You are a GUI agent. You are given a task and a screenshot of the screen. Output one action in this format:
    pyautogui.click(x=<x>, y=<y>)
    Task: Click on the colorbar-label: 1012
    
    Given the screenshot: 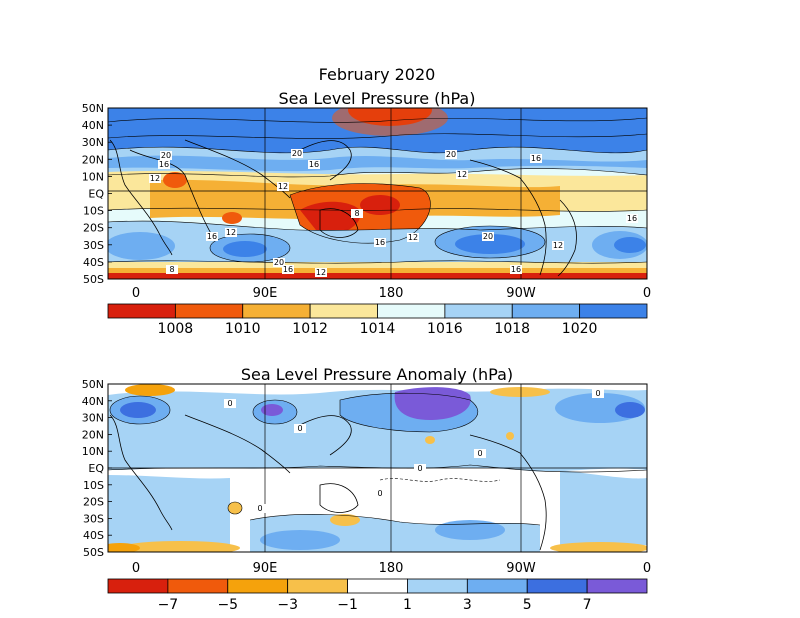 What is the action you would take?
    pyautogui.click(x=310, y=329)
    